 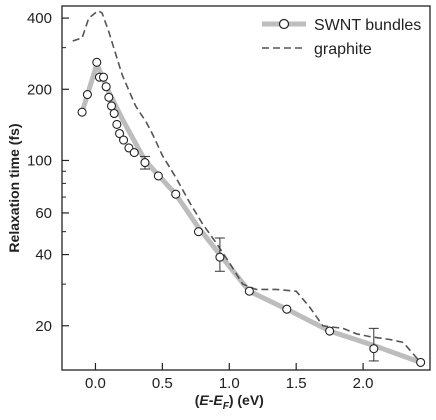 I want to click on x-tick-label: 0.5, so click(x=162, y=383).